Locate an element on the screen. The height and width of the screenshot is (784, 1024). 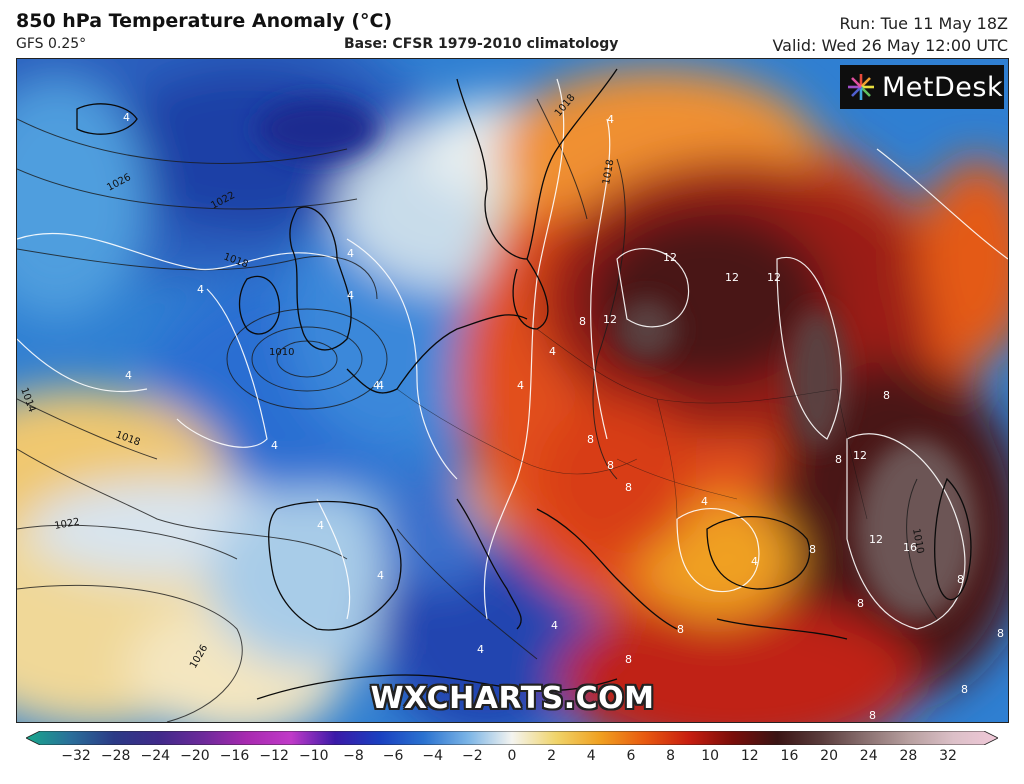
wxcharts-watermark: WXCHARTS.COM is located at coordinates (512, 698).